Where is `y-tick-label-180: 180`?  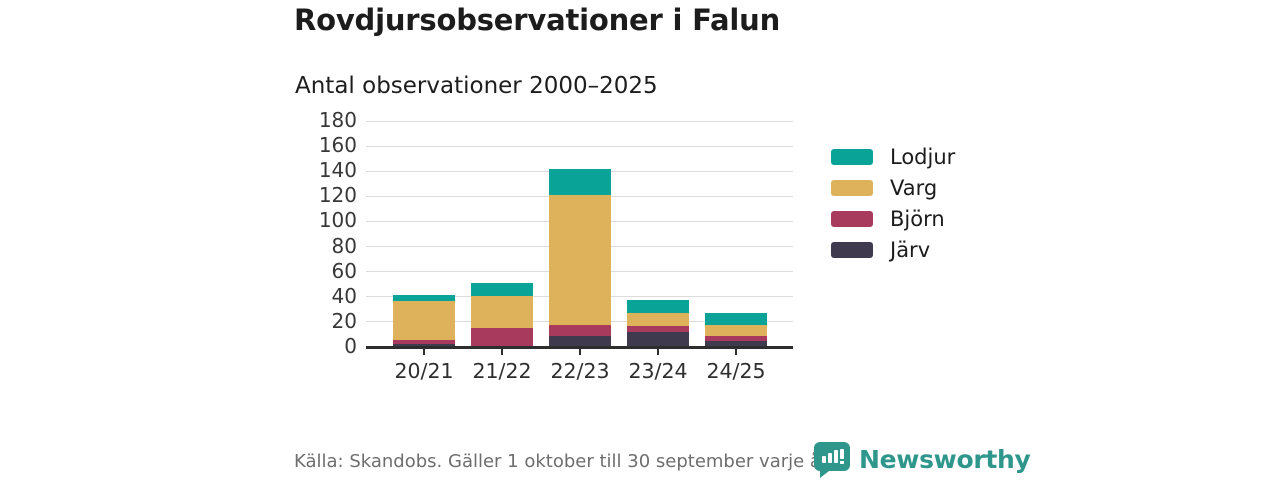
y-tick-label-180: 180 is located at coordinates (337, 120).